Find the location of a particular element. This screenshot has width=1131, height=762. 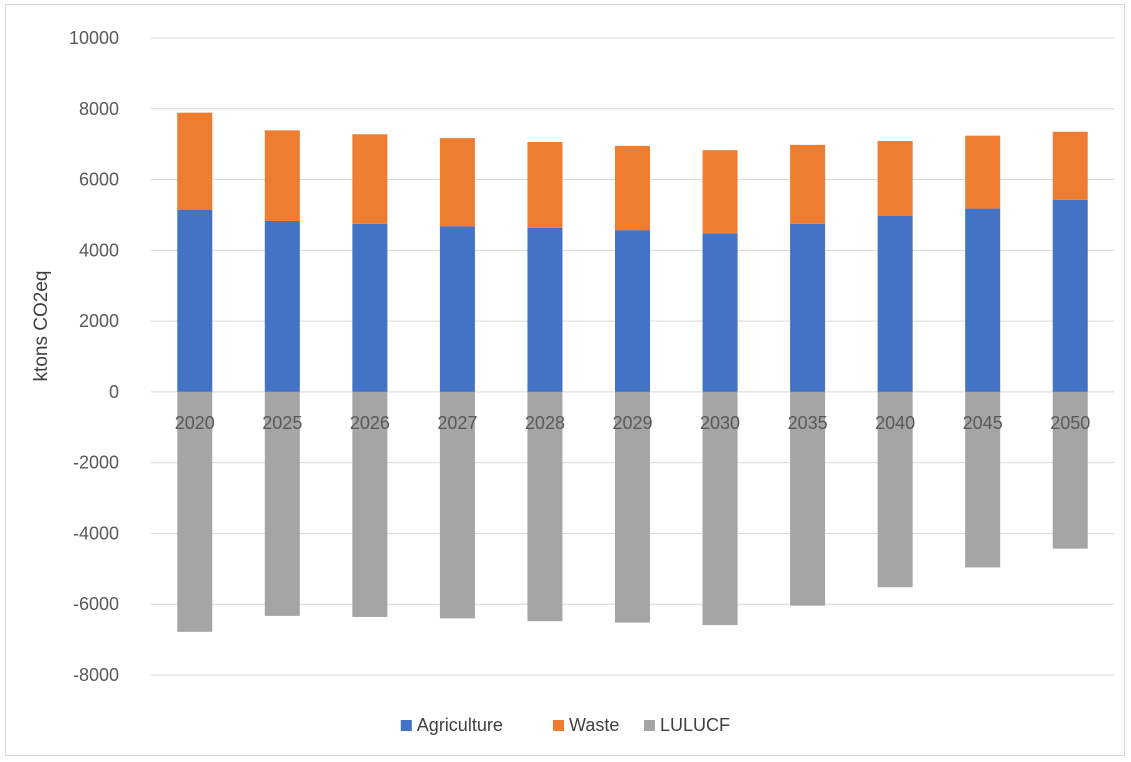

y-tick-label: -4000 is located at coordinates (96, 533).